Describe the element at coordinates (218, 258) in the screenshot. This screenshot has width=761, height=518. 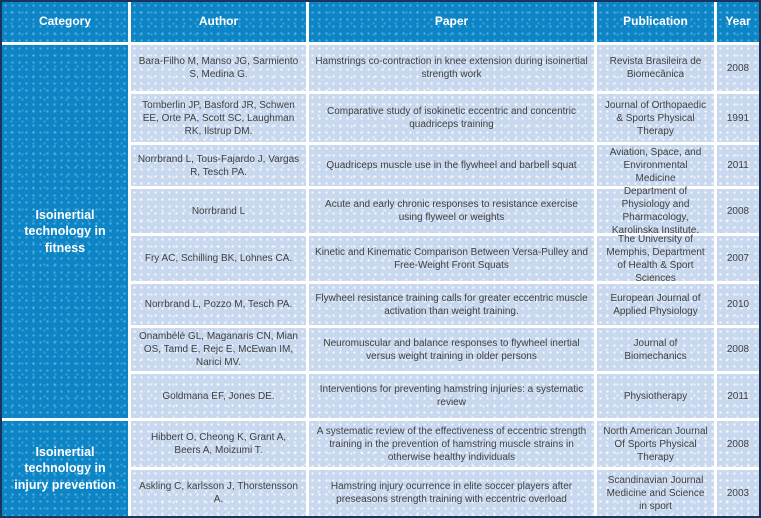
I see `author-cell: Fry AC, Schilling BK, Lohnes CA.` at that location.